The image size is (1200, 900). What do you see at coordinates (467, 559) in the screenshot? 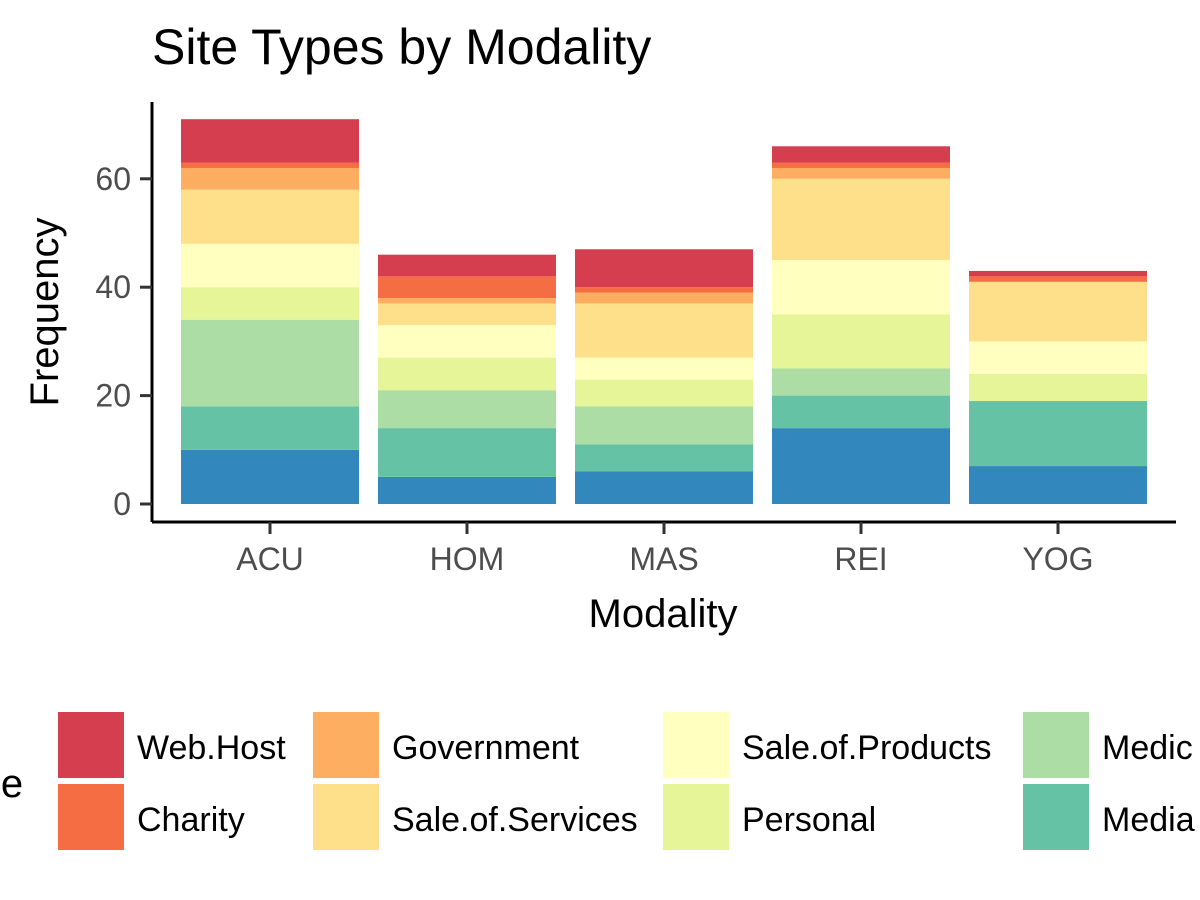
I see `x-tick-label: HOM` at bounding box center [467, 559].